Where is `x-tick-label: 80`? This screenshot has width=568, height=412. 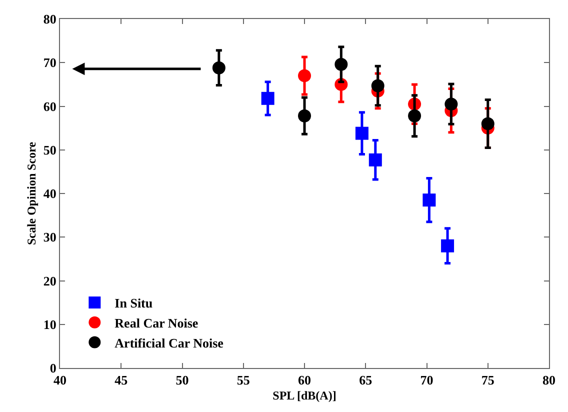
x-tick-label: 80 is located at coordinates (549, 380).